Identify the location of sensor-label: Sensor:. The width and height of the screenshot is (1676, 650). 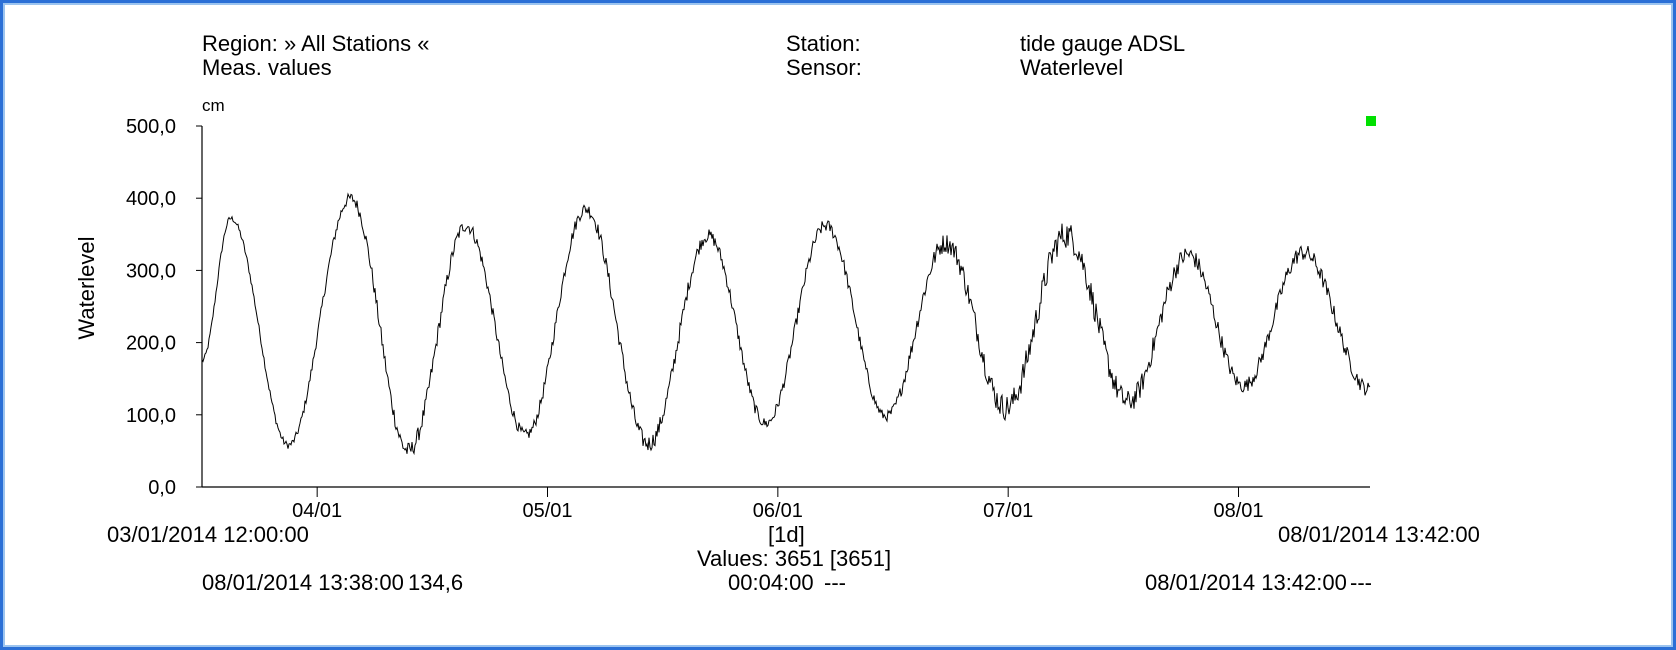
(824, 67).